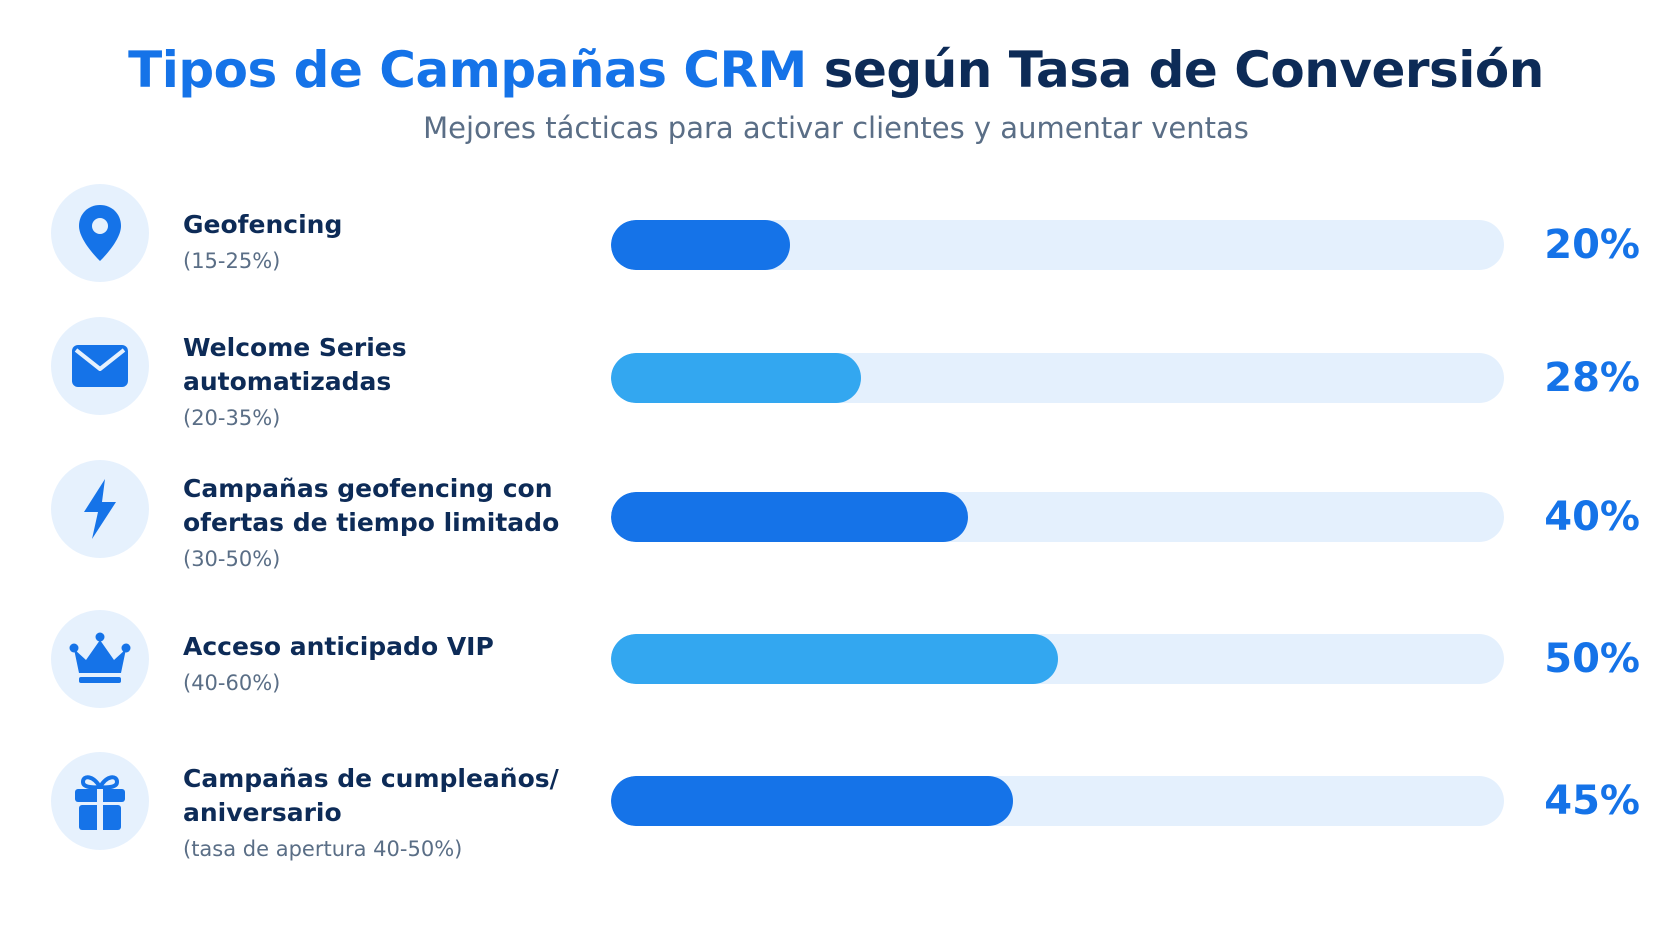 This screenshot has height=941, width=1672. I want to click on chart-title-accent: Tipos de Campañas CRM, so click(467, 70).